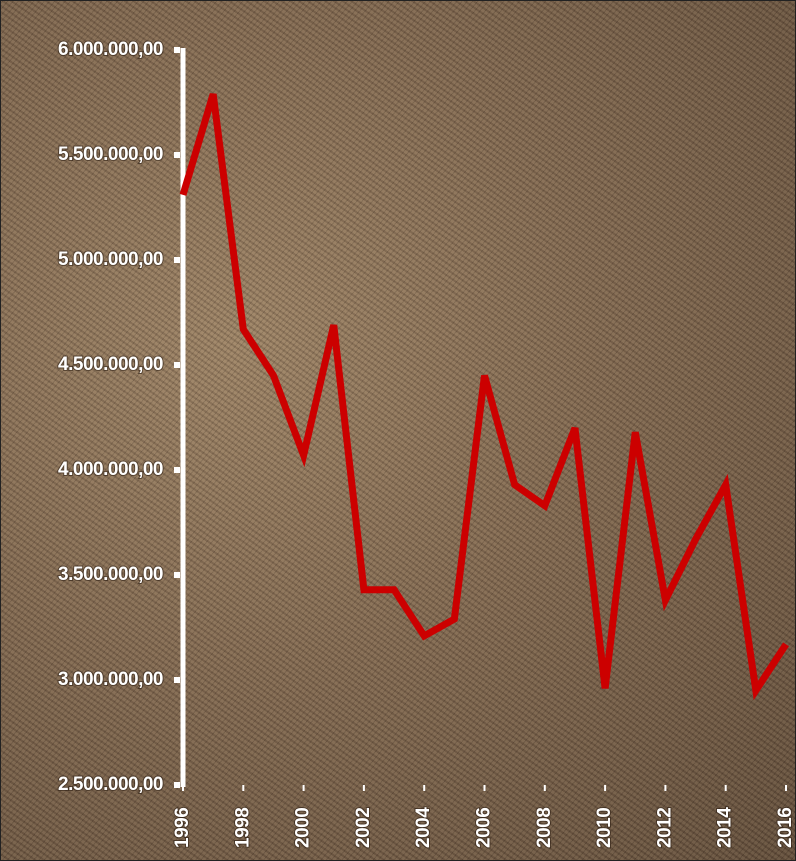 This screenshot has width=796, height=861. I want to click on y-tick-label: 5.500.000,00, so click(110, 154).